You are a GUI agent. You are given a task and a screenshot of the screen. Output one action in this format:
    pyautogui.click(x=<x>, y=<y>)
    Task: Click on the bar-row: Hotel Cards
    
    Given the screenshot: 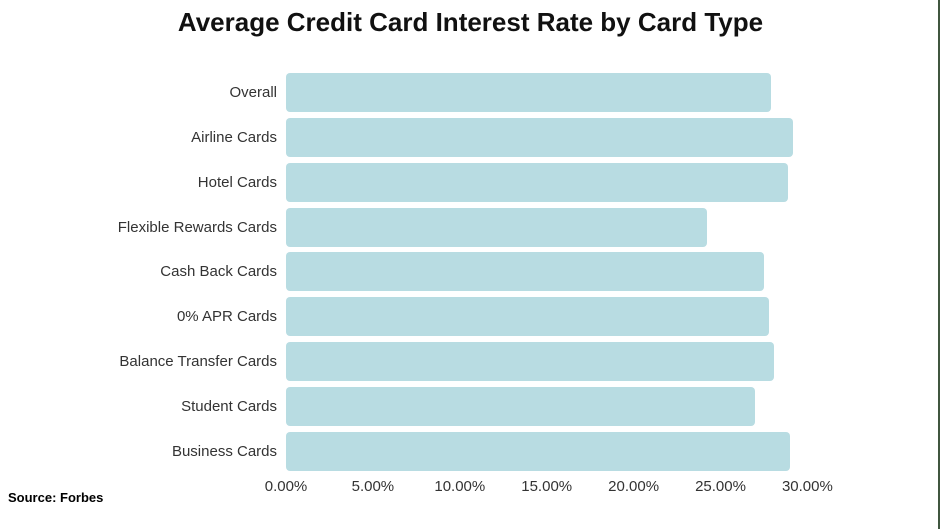 What is the action you would take?
    pyautogui.click(x=470, y=182)
    